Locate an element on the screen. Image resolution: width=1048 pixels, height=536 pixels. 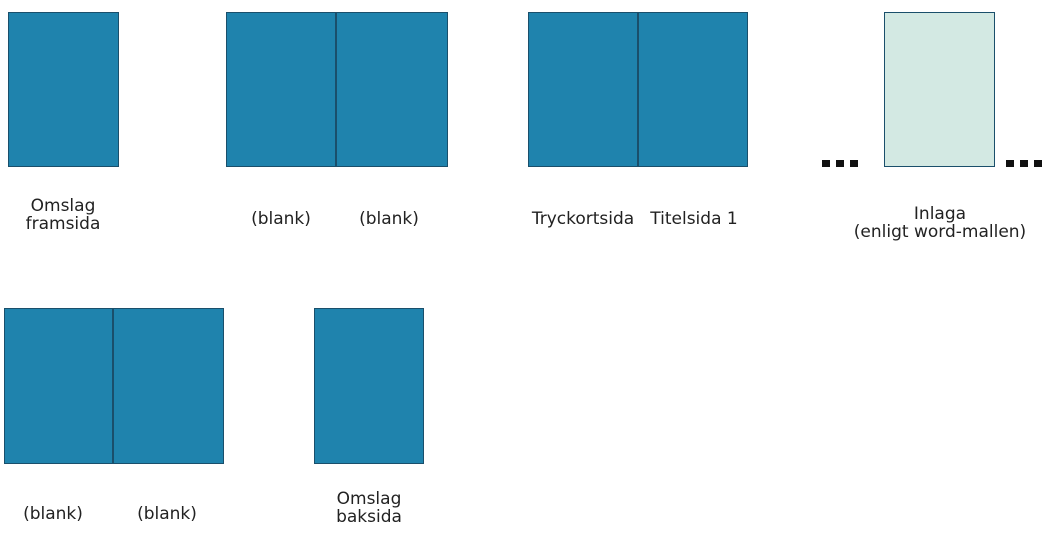
insert-label: Inlaga (enligt word-mallen) is located at coordinates (940, 223).